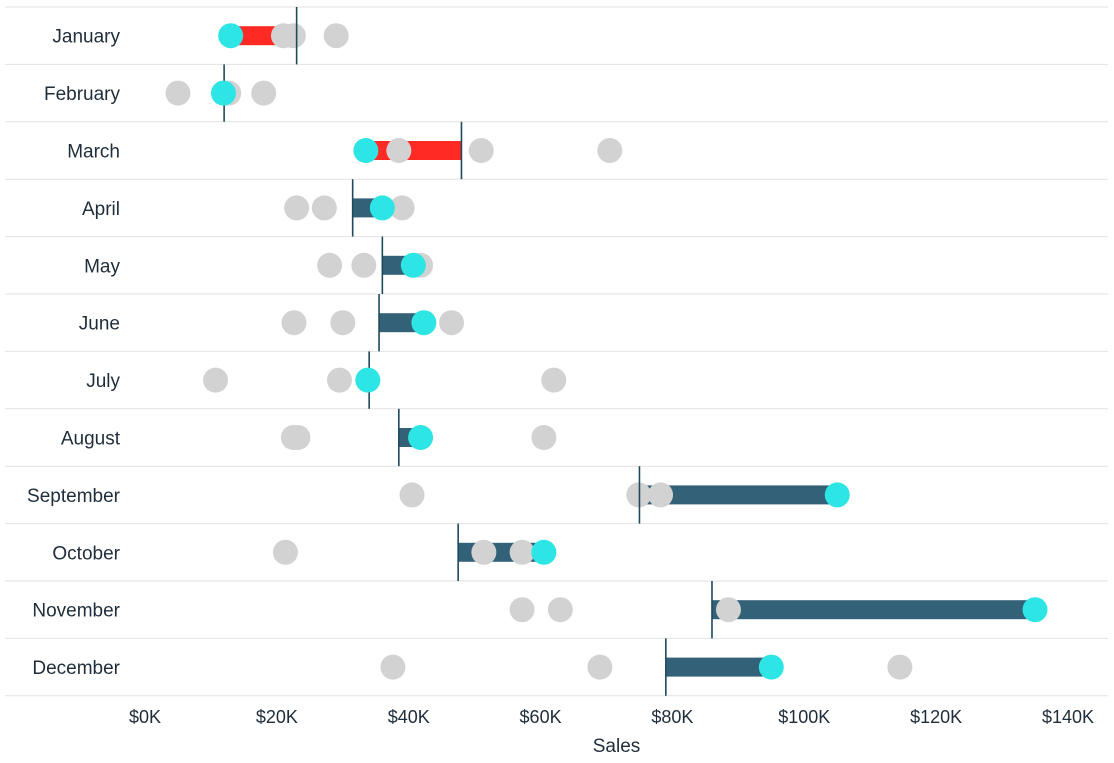  What do you see at coordinates (145, 717) in the screenshot?
I see `x-tick-label: $0K` at bounding box center [145, 717].